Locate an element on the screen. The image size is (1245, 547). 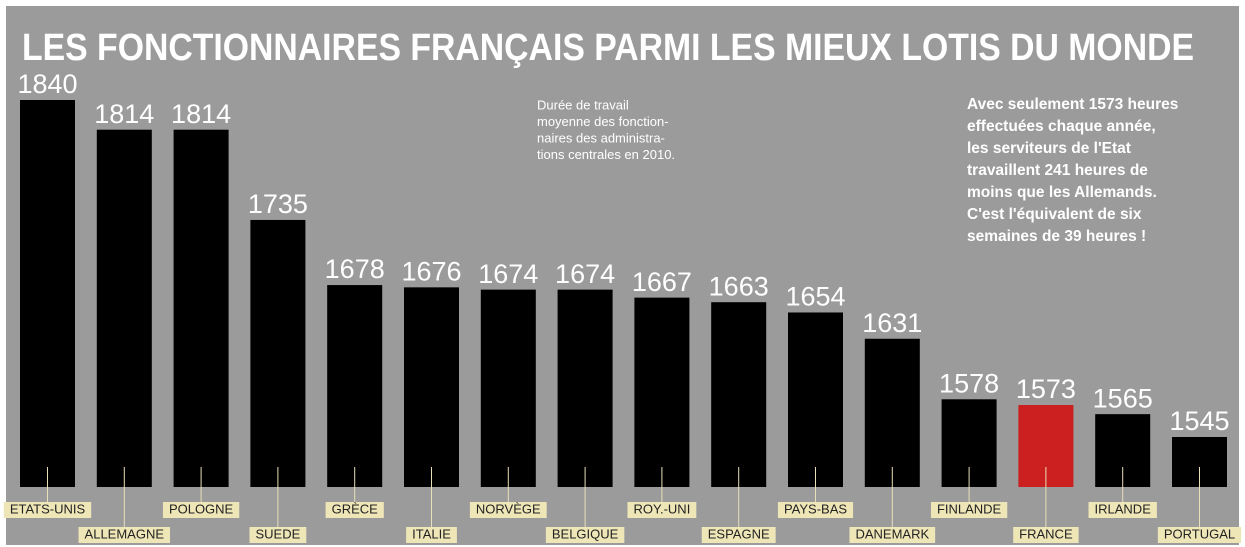
category-label: DANEMARK is located at coordinates (892, 533).